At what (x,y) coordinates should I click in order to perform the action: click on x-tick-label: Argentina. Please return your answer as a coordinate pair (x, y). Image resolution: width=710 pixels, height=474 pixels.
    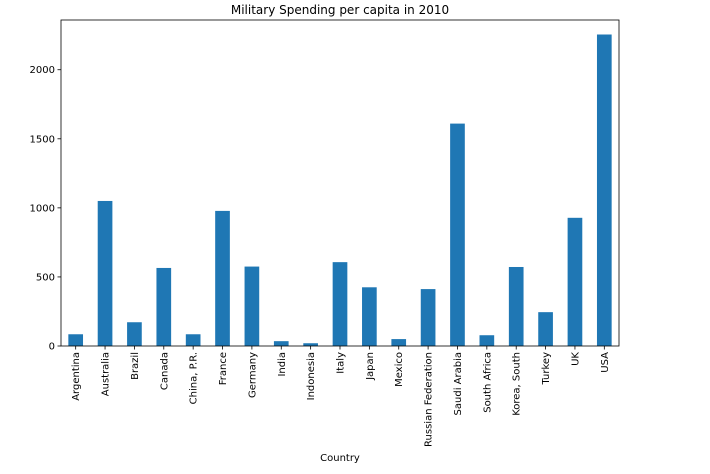
    Looking at the image, I should click on (76, 376).